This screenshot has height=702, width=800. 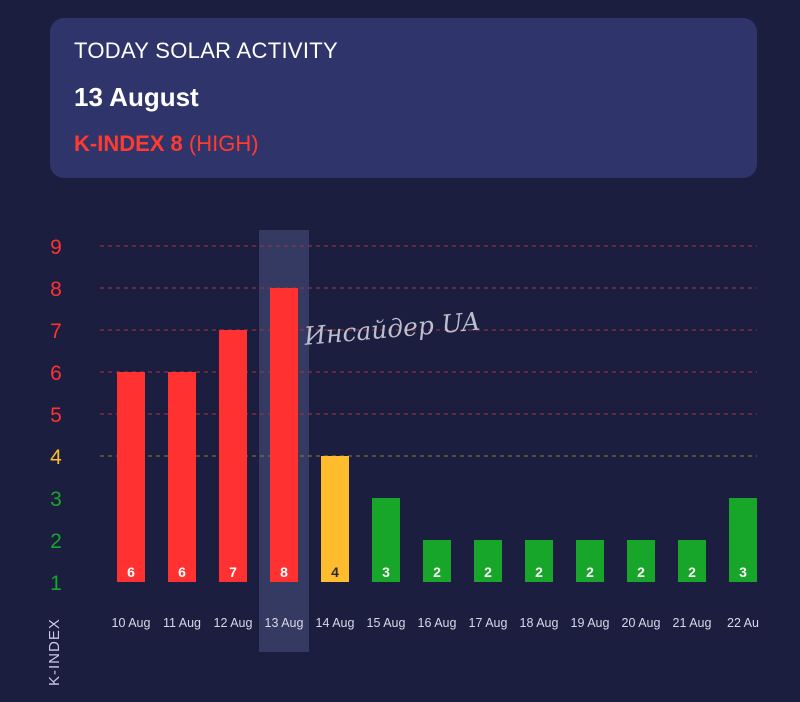 I want to click on x-tick-label: 16 Aug, so click(x=437, y=623).